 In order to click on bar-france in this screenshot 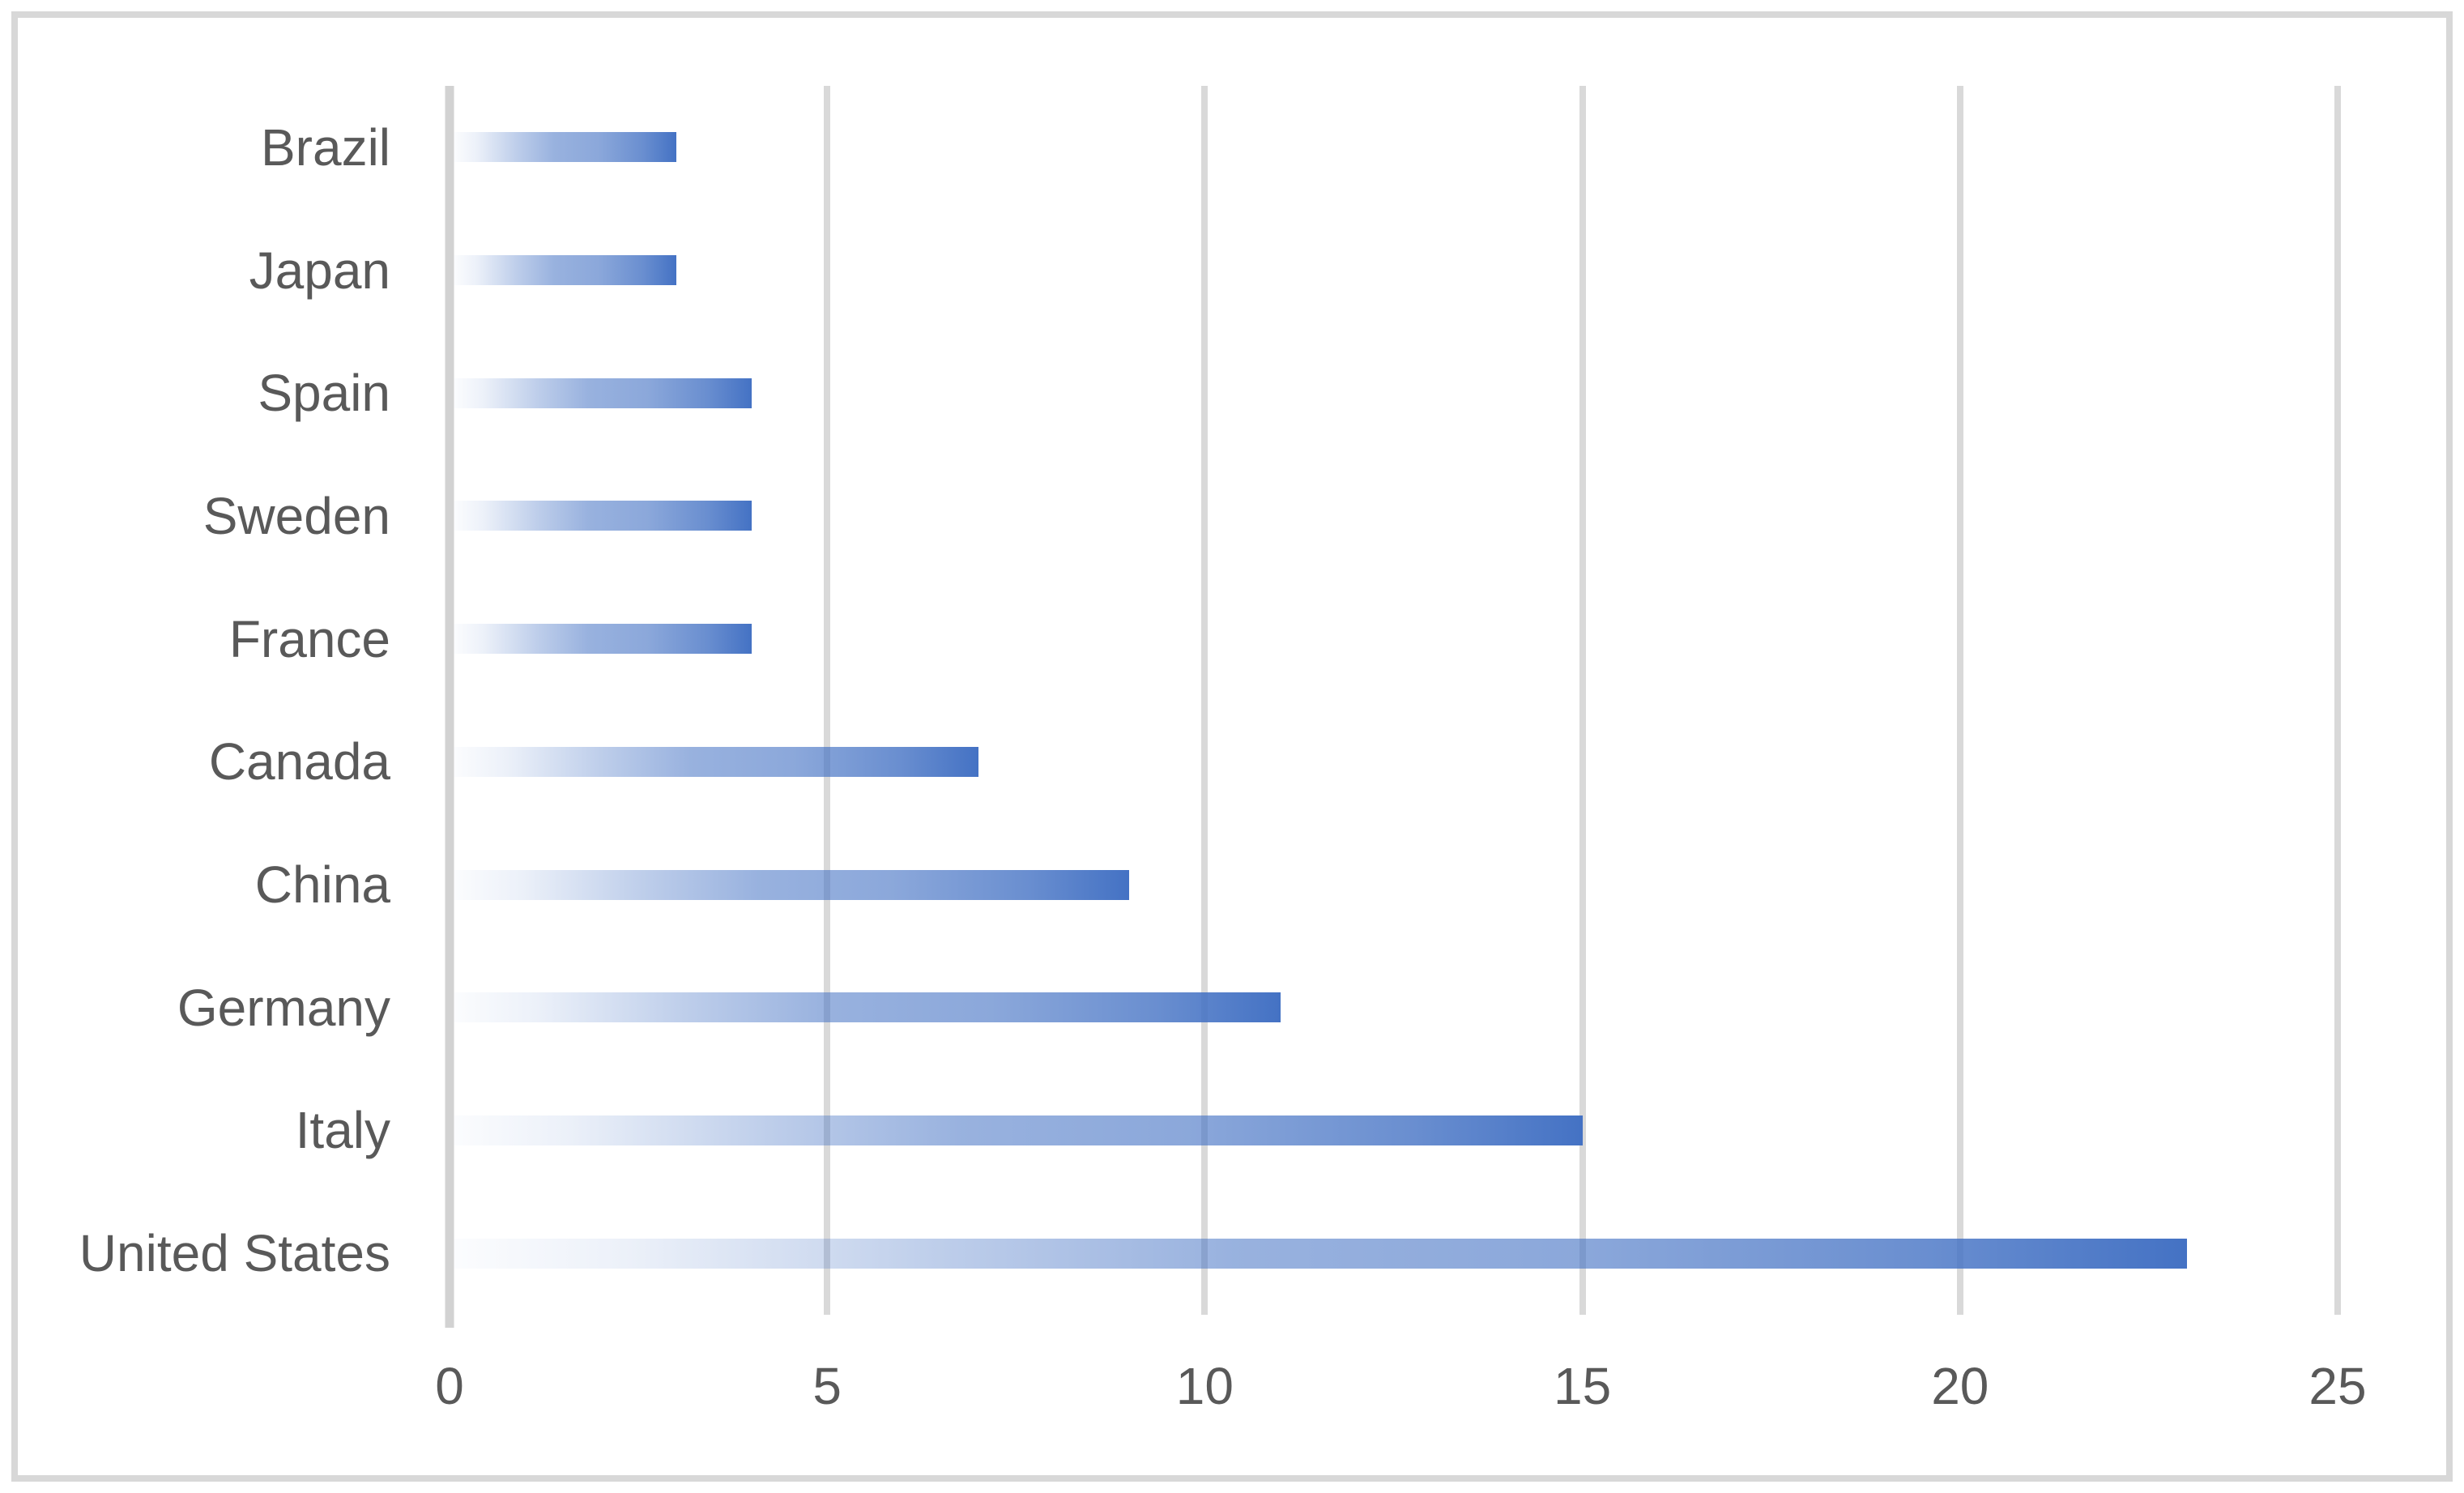, I will do `click(603, 639)`.